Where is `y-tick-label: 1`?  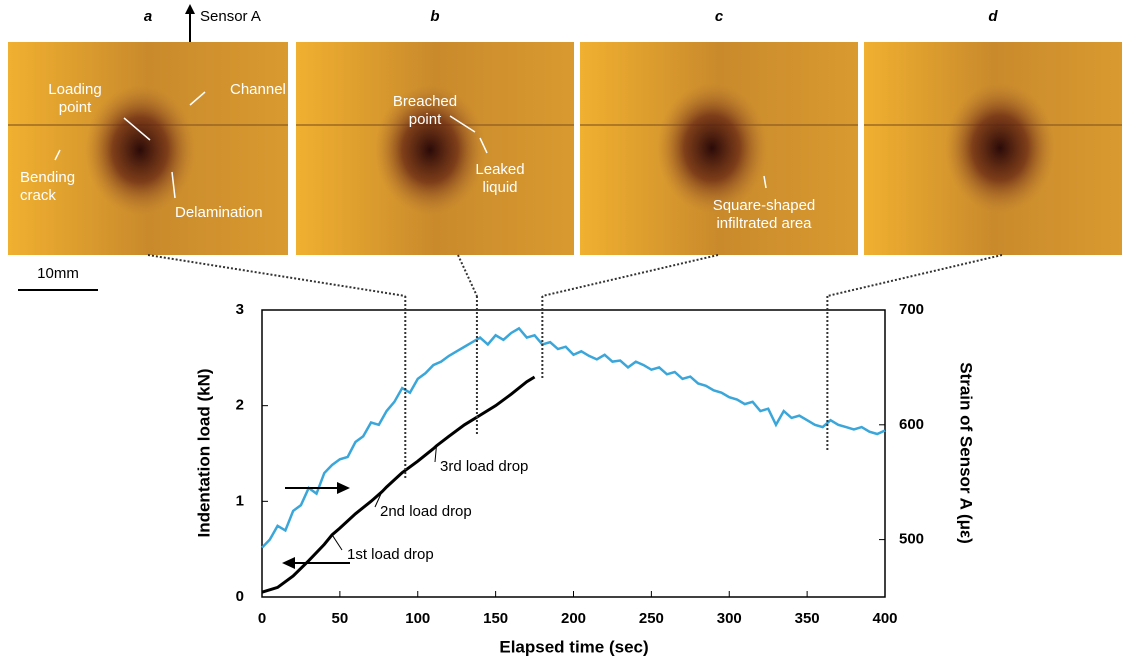 y-tick-label: 1 is located at coordinates (240, 500).